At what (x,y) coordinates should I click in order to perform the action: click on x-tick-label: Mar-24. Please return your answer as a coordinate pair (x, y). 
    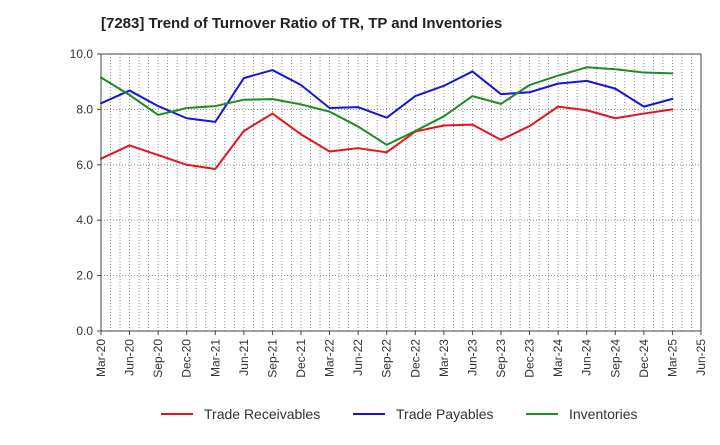
    Looking at the image, I should click on (558, 358).